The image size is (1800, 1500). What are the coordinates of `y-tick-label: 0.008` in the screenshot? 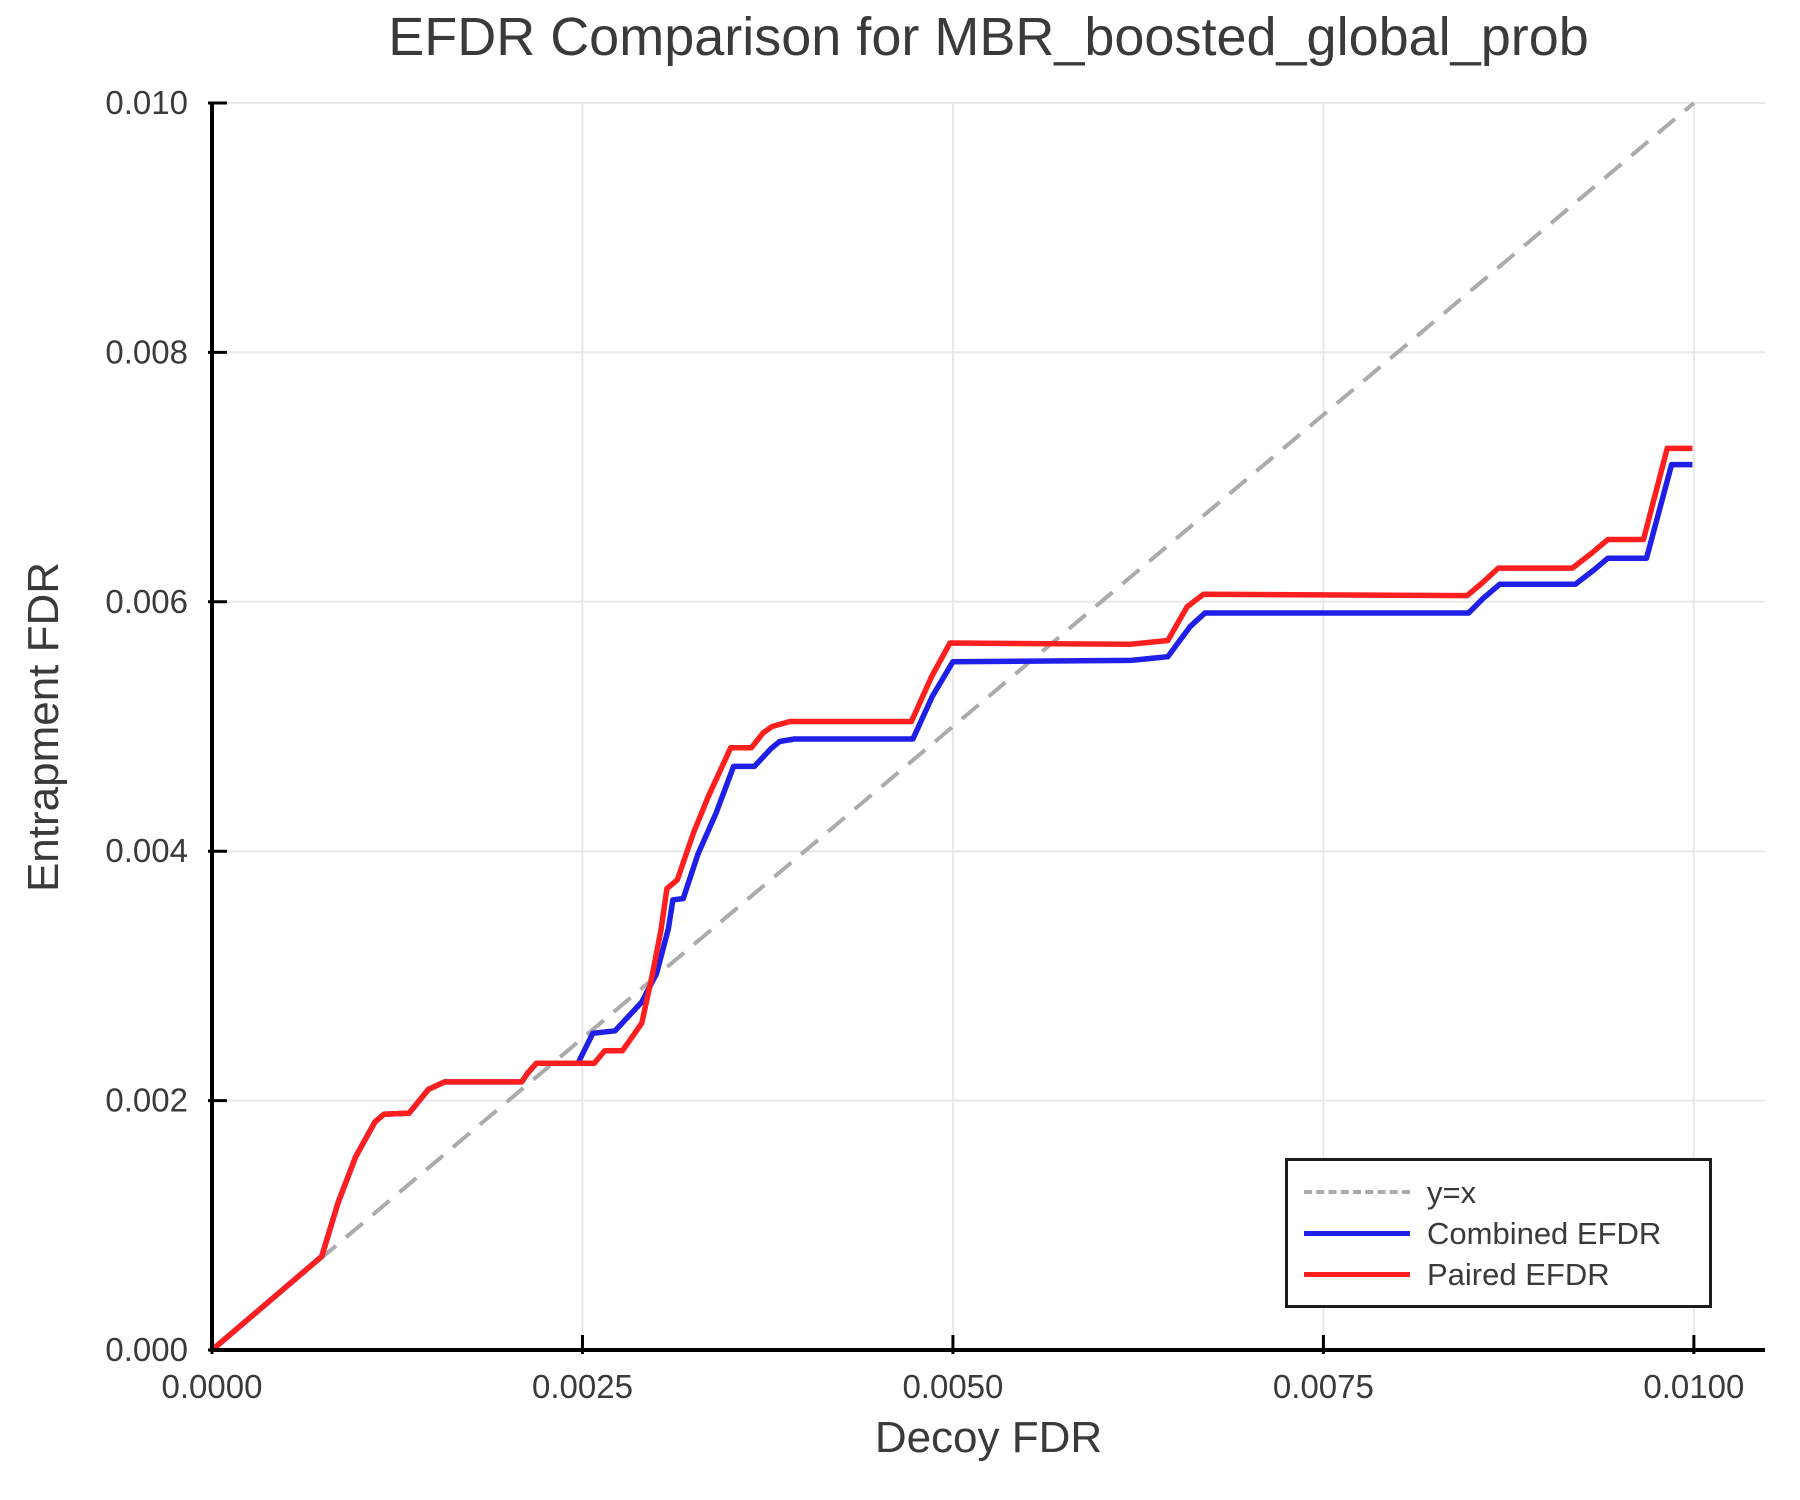 It's located at (146, 351).